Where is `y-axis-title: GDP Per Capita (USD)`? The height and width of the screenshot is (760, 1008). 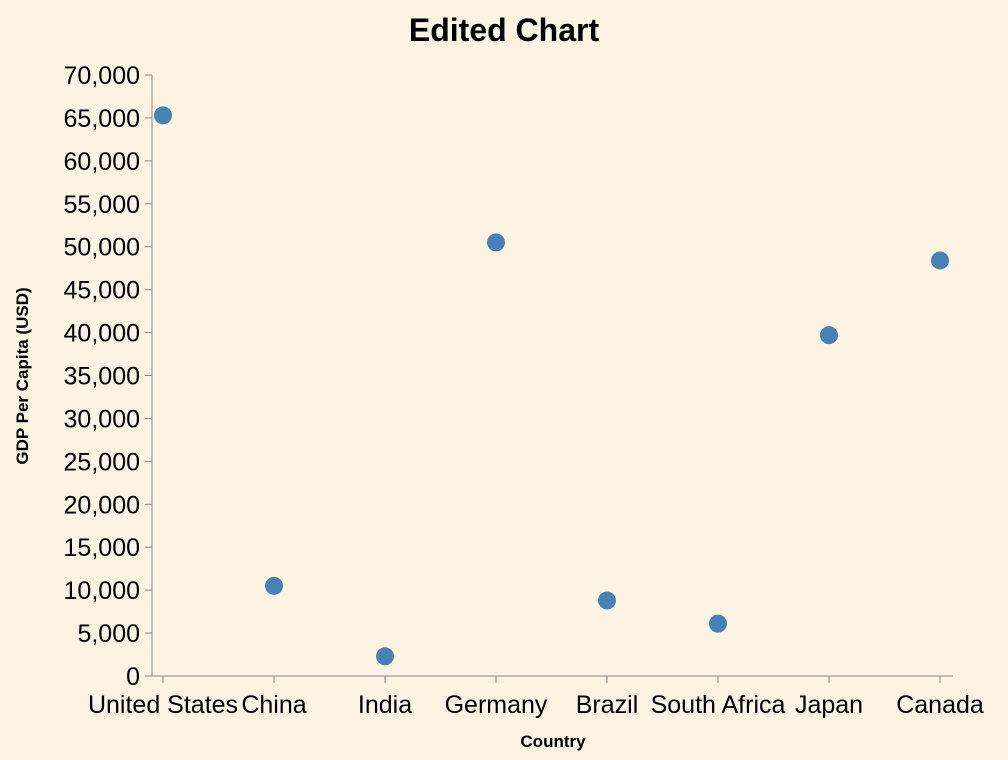 y-axis-title: GDP Per Capita (USD) is located at coordinates (22, 375).